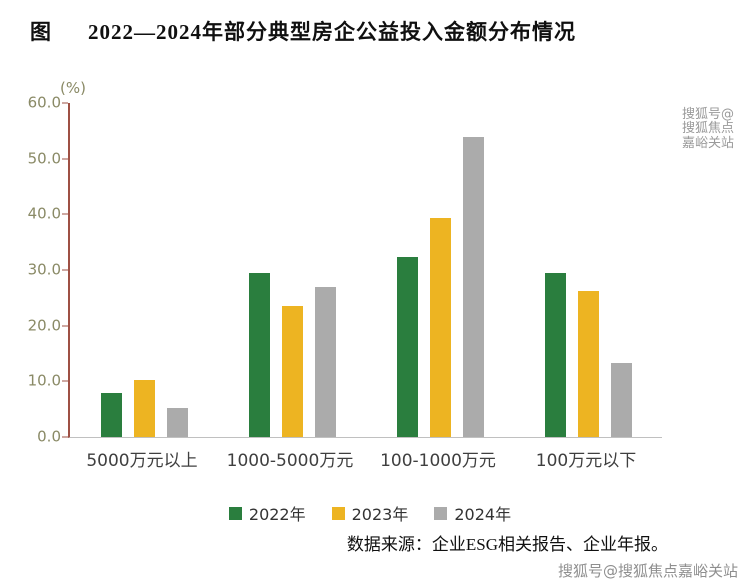 This screenshot has width=740, height=585. What do you see at coordinates (507, 544) in the screenshot?
I see `source-note: 数据来源：企业ESG相关报告、企业年报。` at bounding box center [507, 544].